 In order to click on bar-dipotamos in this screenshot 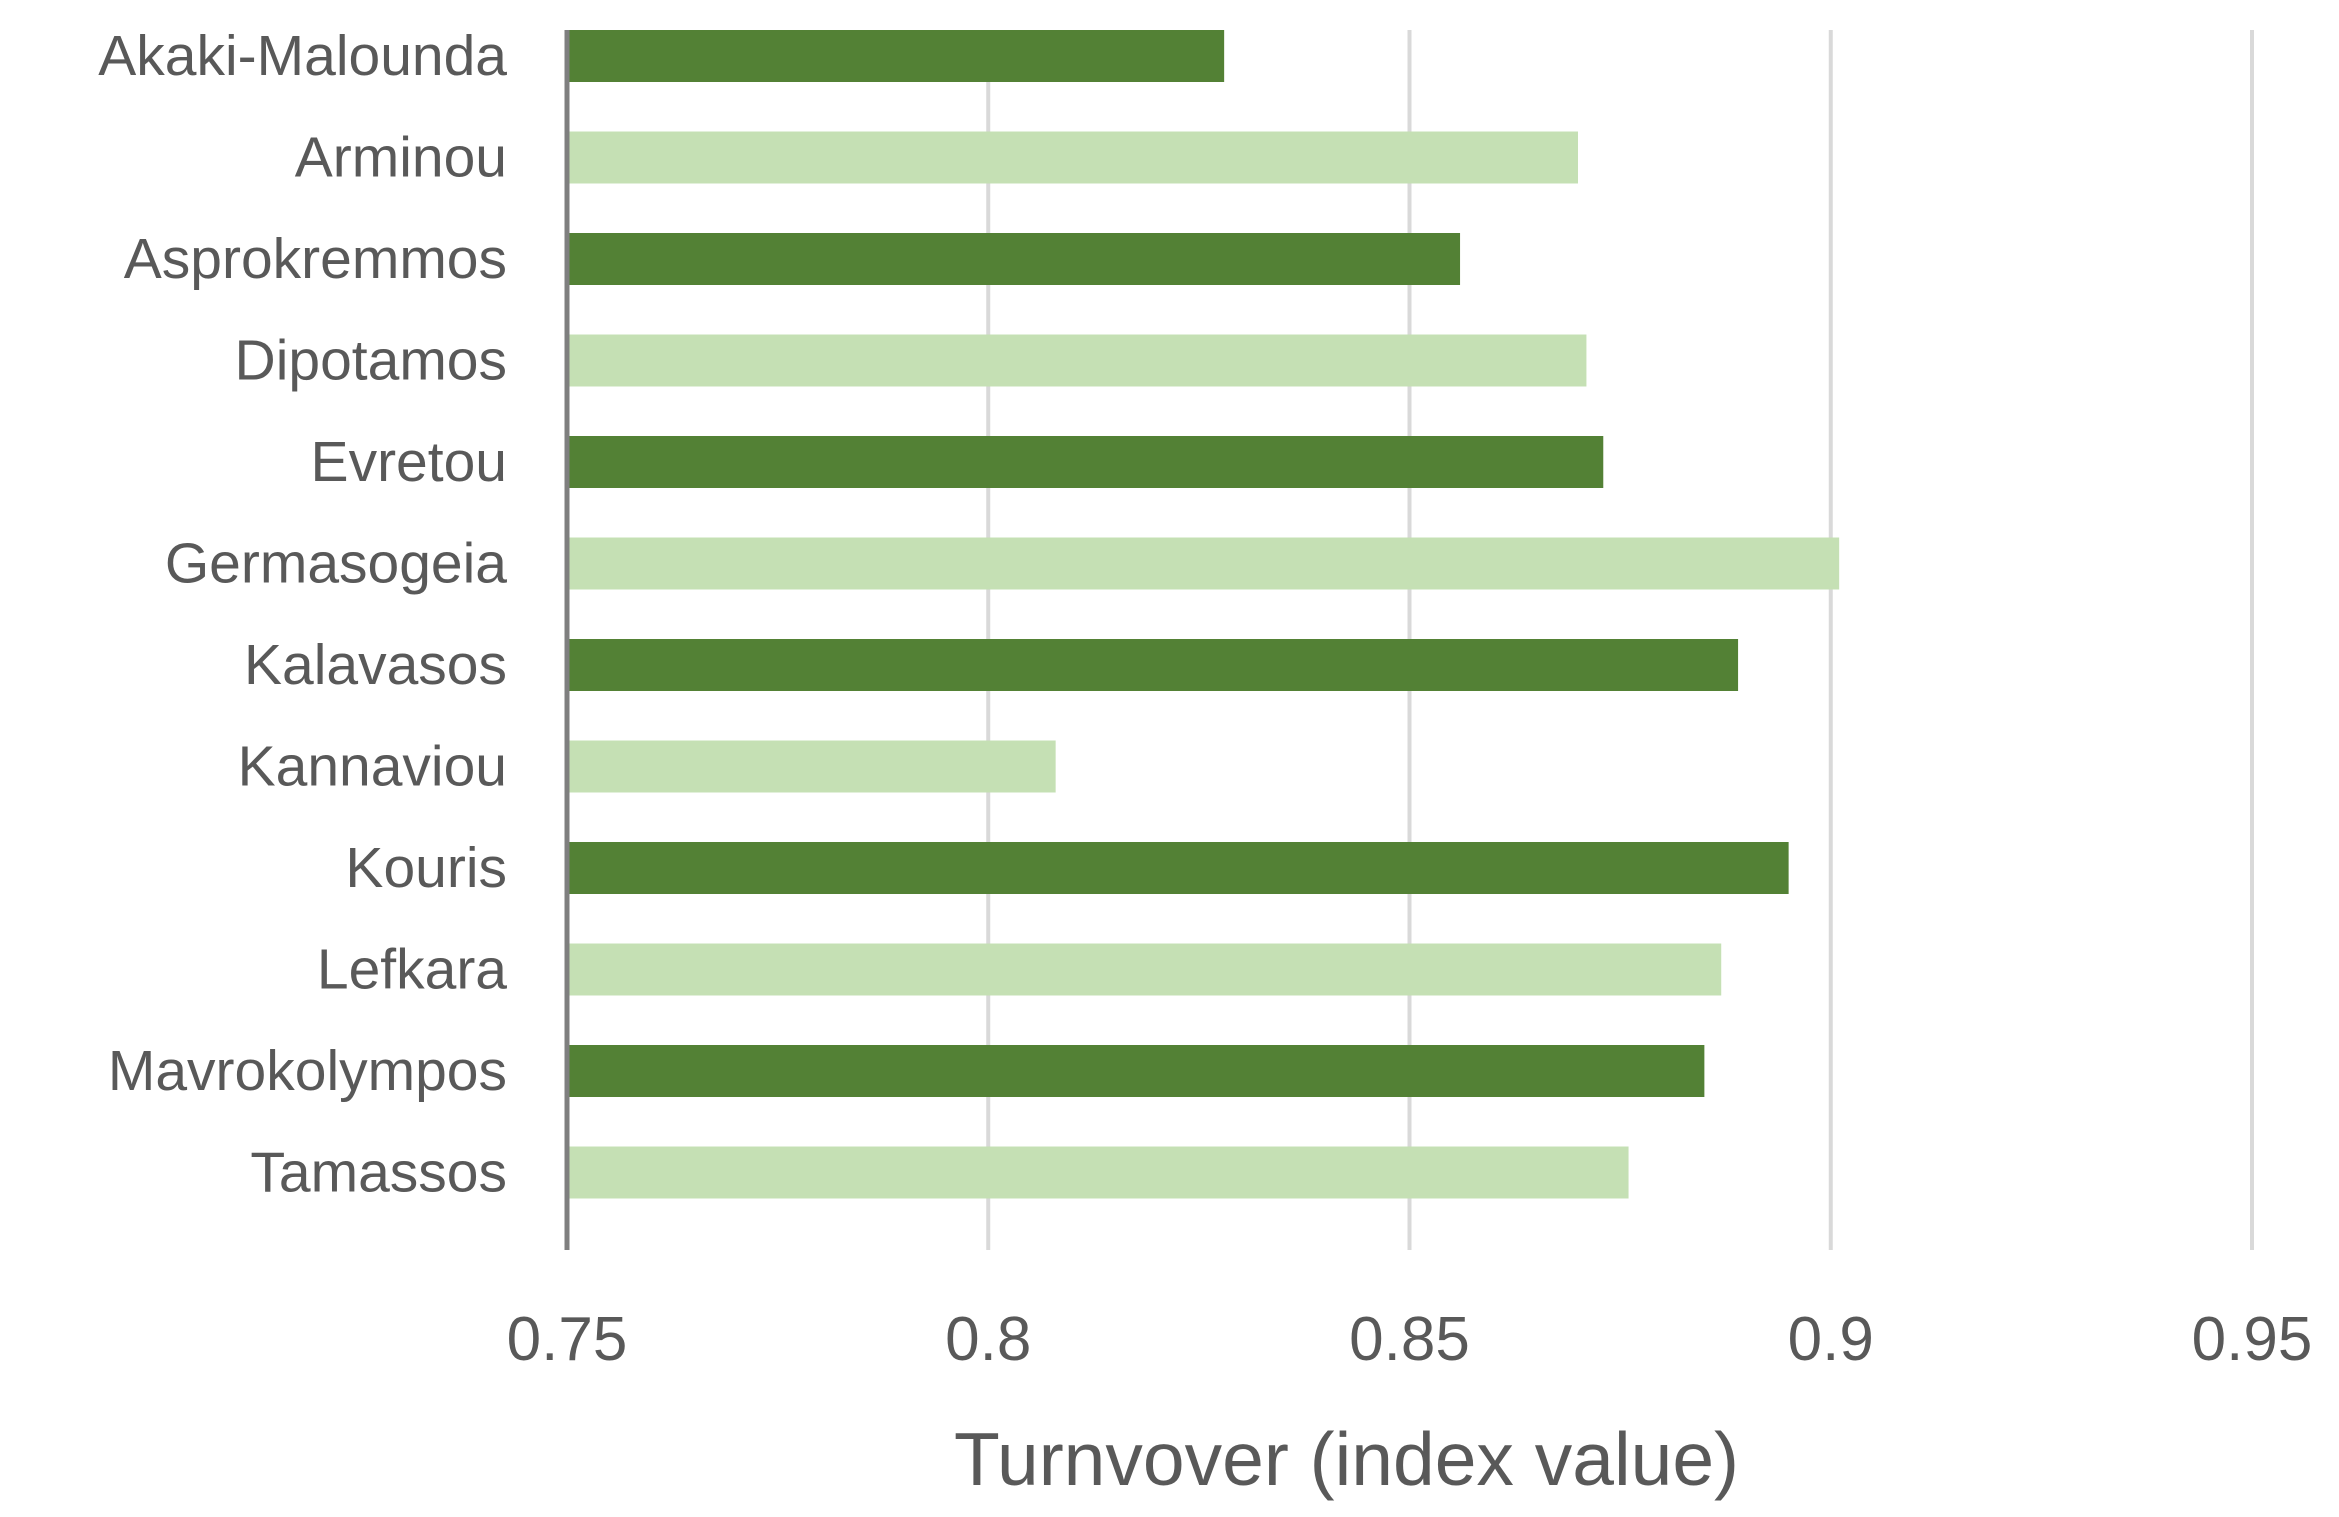, I will do `click(1077, 360)`.